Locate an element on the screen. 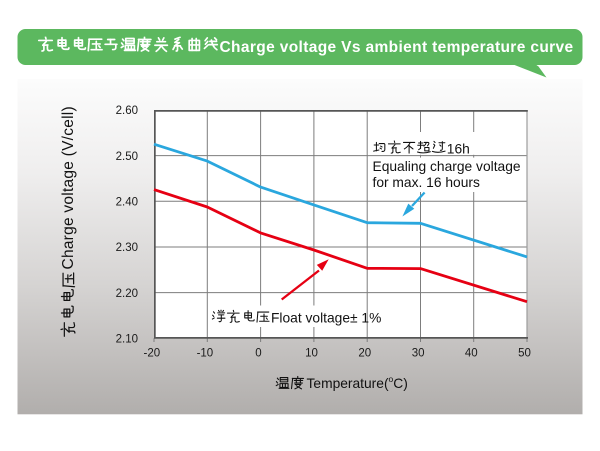 The height and width of the screenshot is (451, 600). svg-text: 16h is located at coordinates (458, 149).